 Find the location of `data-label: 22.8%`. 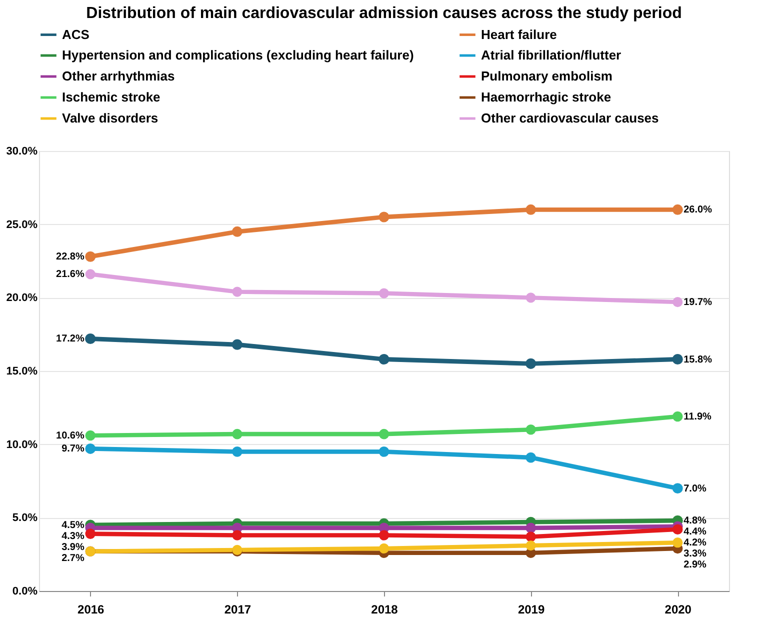

data-label: 22.8% is located at coordinates (70, 257).